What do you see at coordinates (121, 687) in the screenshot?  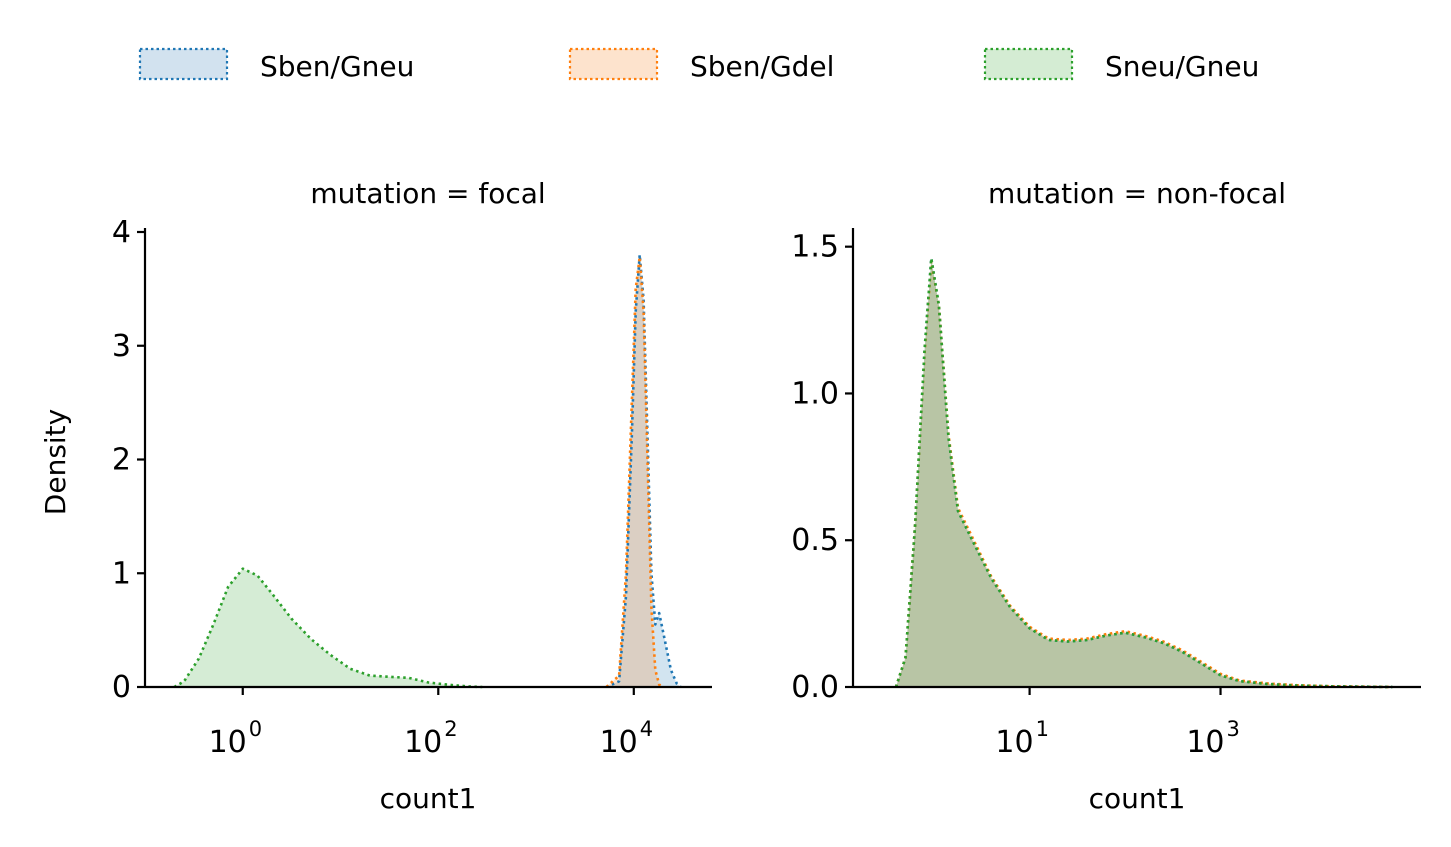 I see `y-tick-label: 0` at bounding box center [121, 687].